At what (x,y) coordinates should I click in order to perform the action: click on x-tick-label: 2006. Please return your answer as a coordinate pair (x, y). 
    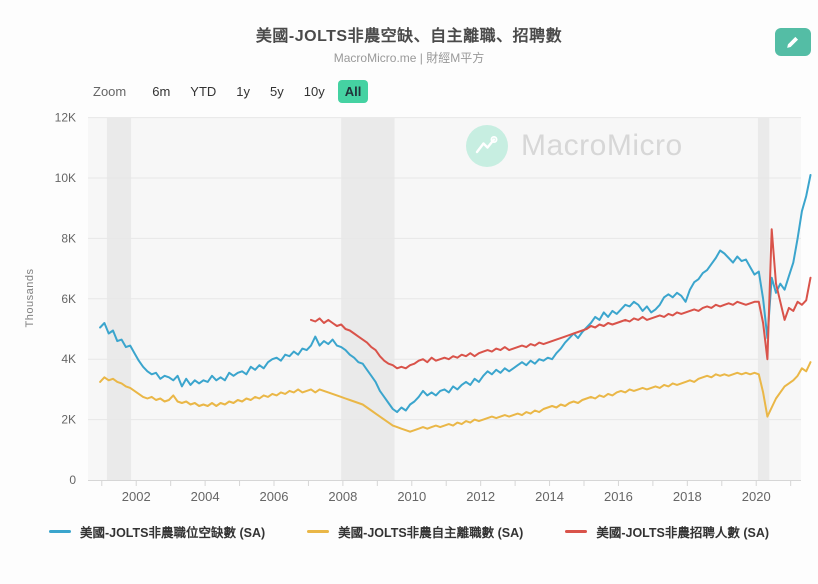
    Looking at the image, I should click on (274, 496).